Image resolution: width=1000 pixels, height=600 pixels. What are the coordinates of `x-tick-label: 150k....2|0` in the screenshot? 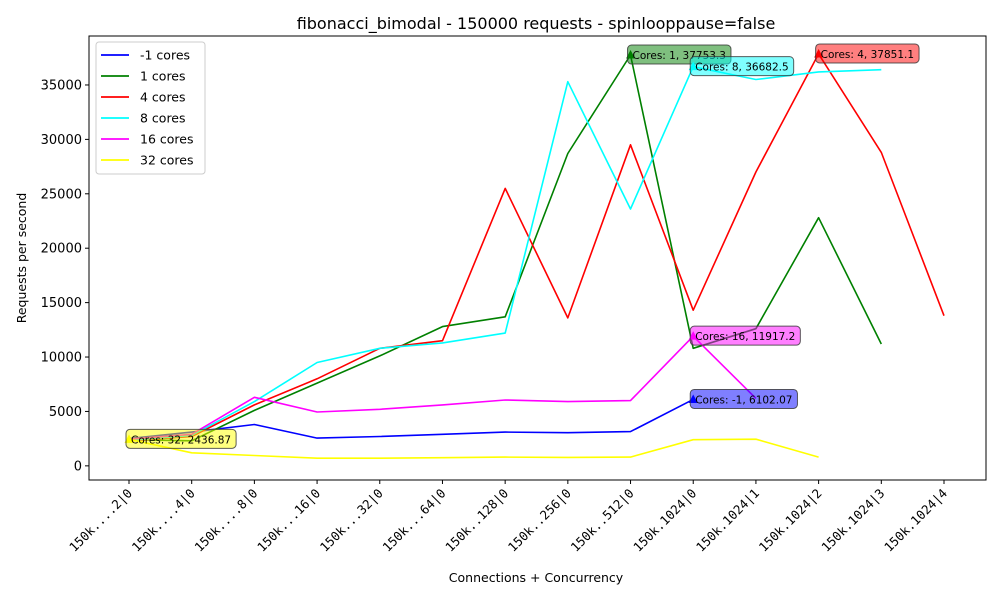 It's located at (100, 520).